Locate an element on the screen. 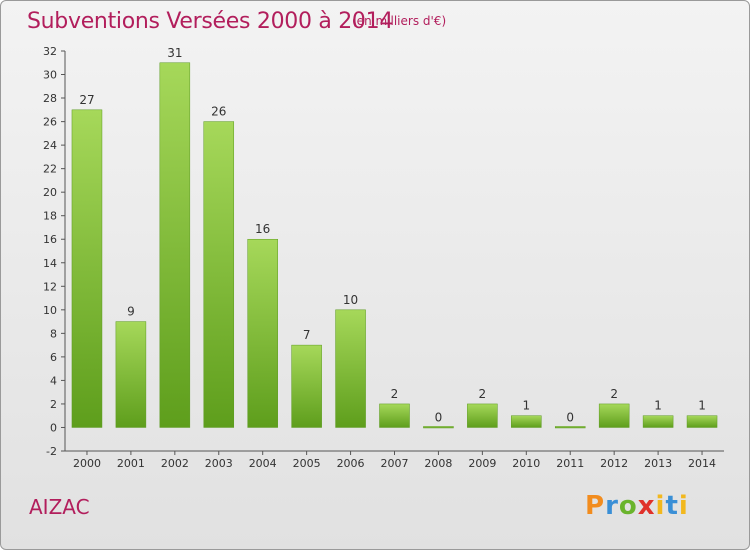 This screenshot has width=750, height=550. y-tick-label: 30 is located at coordinates (50, 75).